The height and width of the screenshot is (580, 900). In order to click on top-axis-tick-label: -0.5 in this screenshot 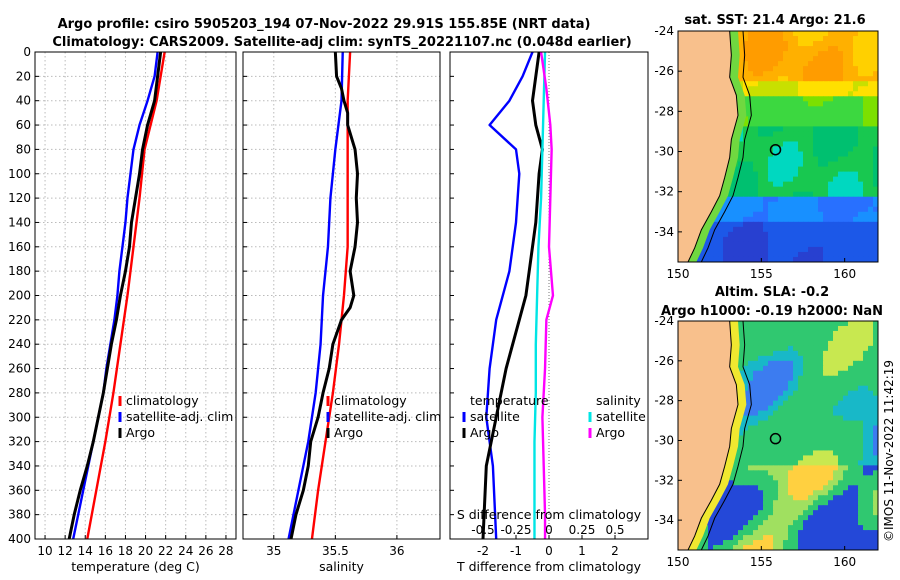, I will do `click(482, 530)`.